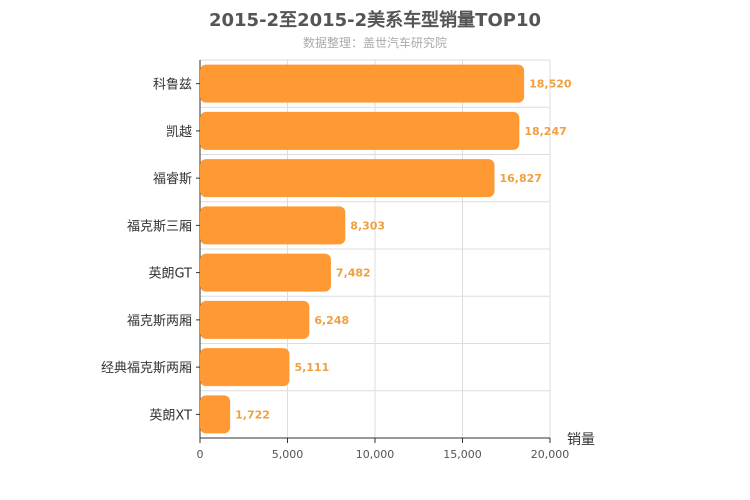  What do you see at coordinates (520, 178) in the screenshot?
I see `value-label: 16,827` at bounding box center [520, 178].